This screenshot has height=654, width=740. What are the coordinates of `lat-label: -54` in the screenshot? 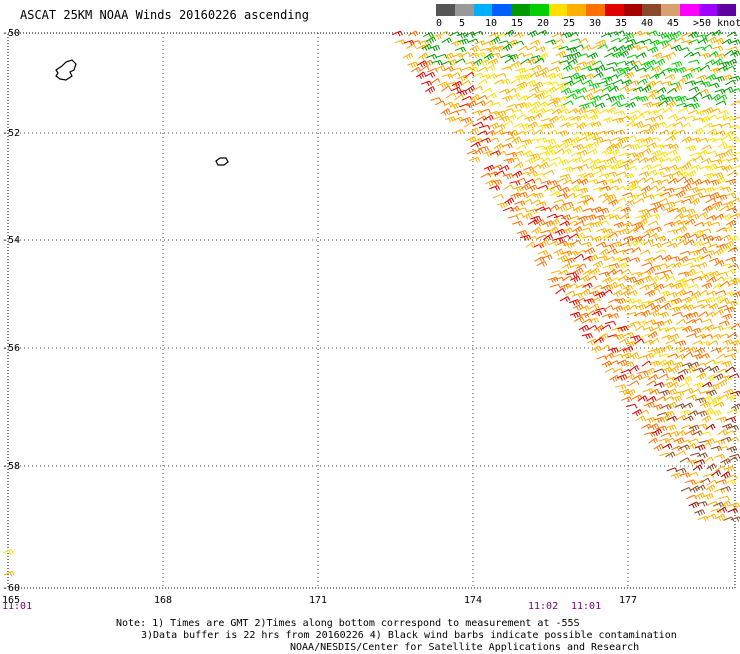 It's located at (11, 240).